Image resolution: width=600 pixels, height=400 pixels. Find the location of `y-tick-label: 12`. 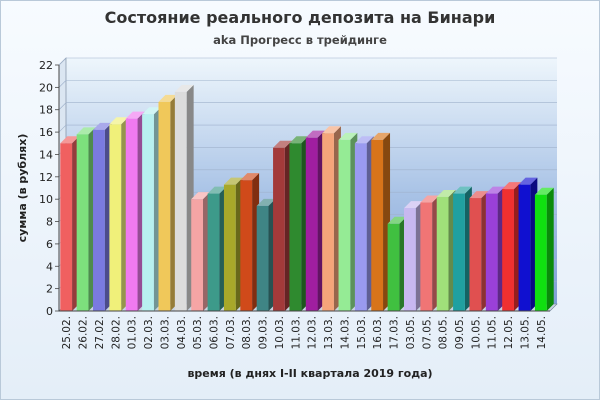

y-tick-label: 12 is located at coordinates (46, 177).